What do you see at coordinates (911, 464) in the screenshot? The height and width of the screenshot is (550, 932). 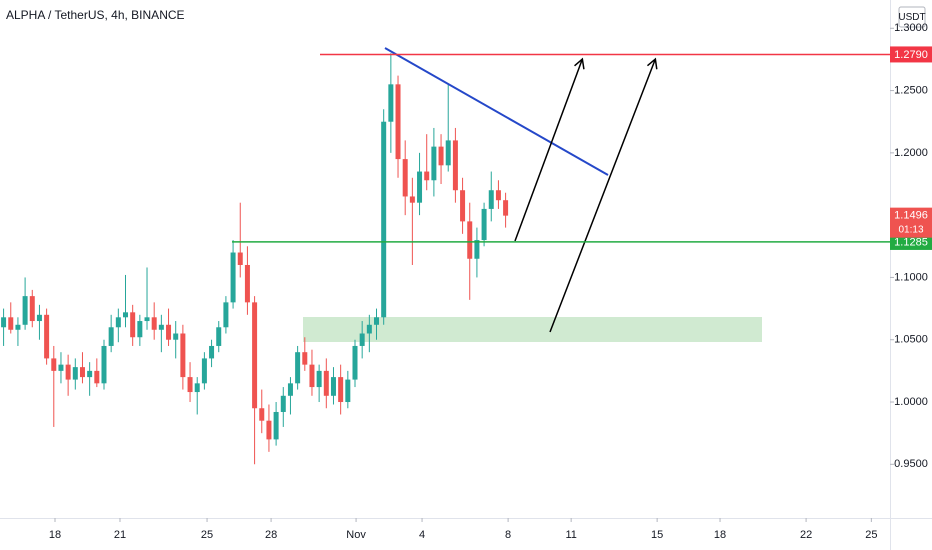 I see `y-tick-label: 0.9500` at bounding box center [911, 464].